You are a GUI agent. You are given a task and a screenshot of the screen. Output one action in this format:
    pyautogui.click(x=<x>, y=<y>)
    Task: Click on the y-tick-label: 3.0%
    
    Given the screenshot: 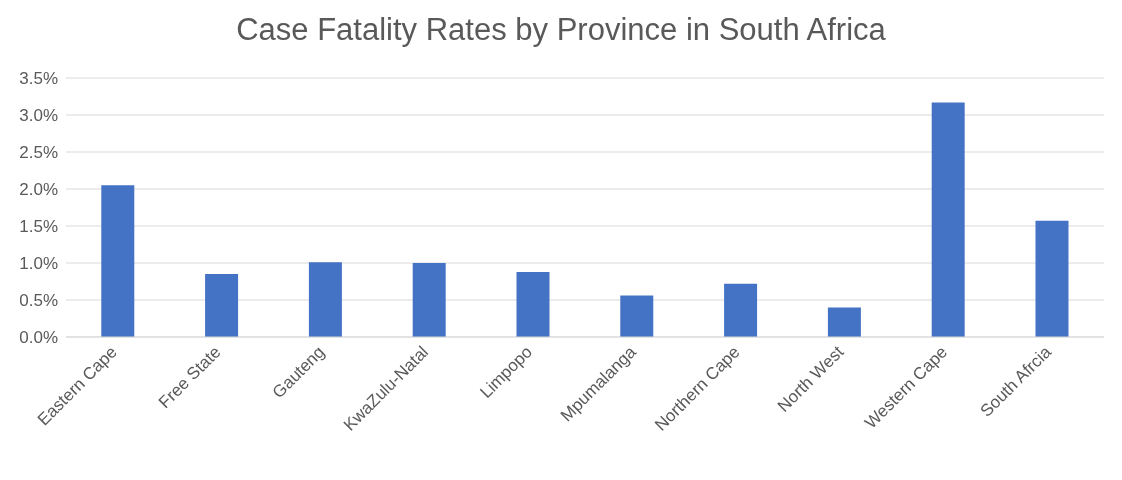 What is the action you would take?
    pyautogui.click(x=38, y=116)
    